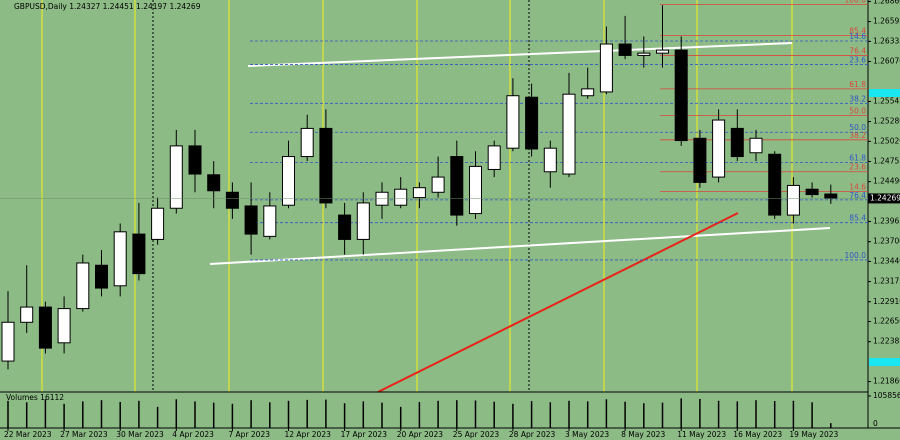  What do you see at coordinates (249, 434) in the screenshot?
I see `x-tick-label: 7 Apr 2023` at bounding box center [249, 434].